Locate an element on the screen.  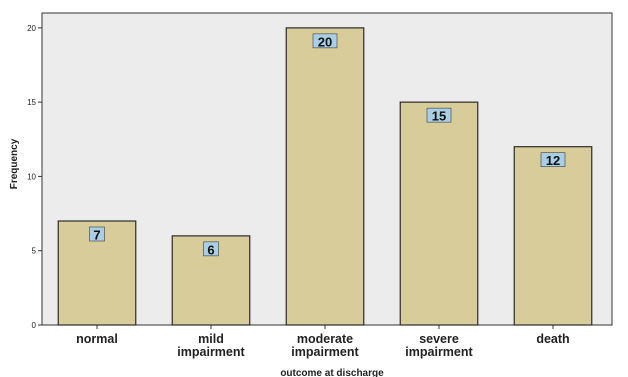
data-label: 15 is located at coordinates (439, 116).